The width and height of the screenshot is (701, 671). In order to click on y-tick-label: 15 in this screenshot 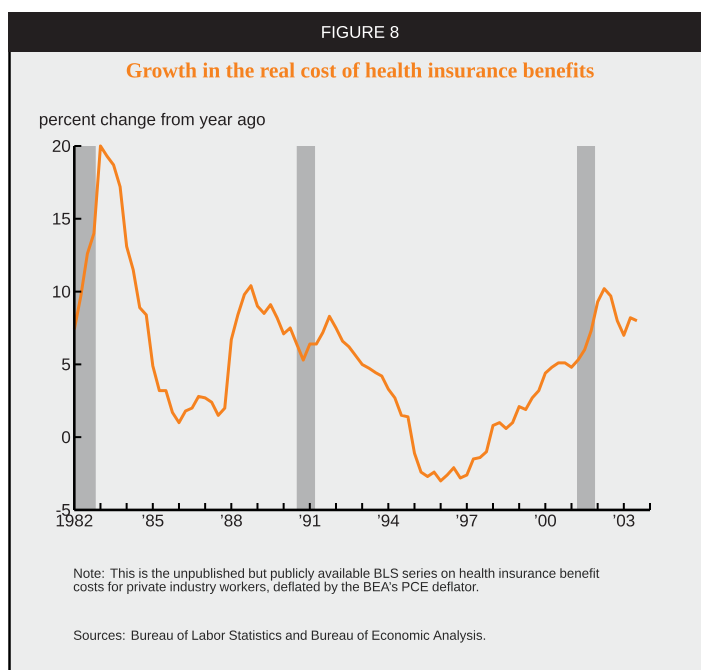, I will do `click(61, 218)`.